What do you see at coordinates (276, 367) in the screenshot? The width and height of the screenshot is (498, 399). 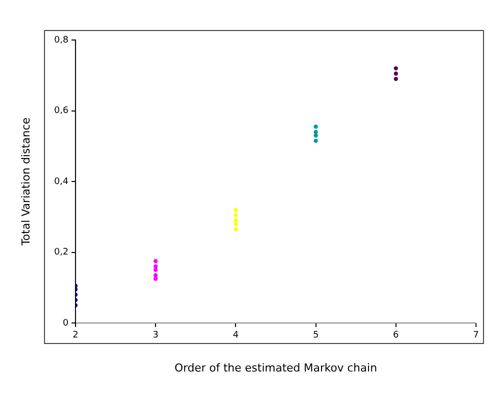 I see `x-axis-title: Order of the estimated Markov chain` at bounding box center [276, 367].